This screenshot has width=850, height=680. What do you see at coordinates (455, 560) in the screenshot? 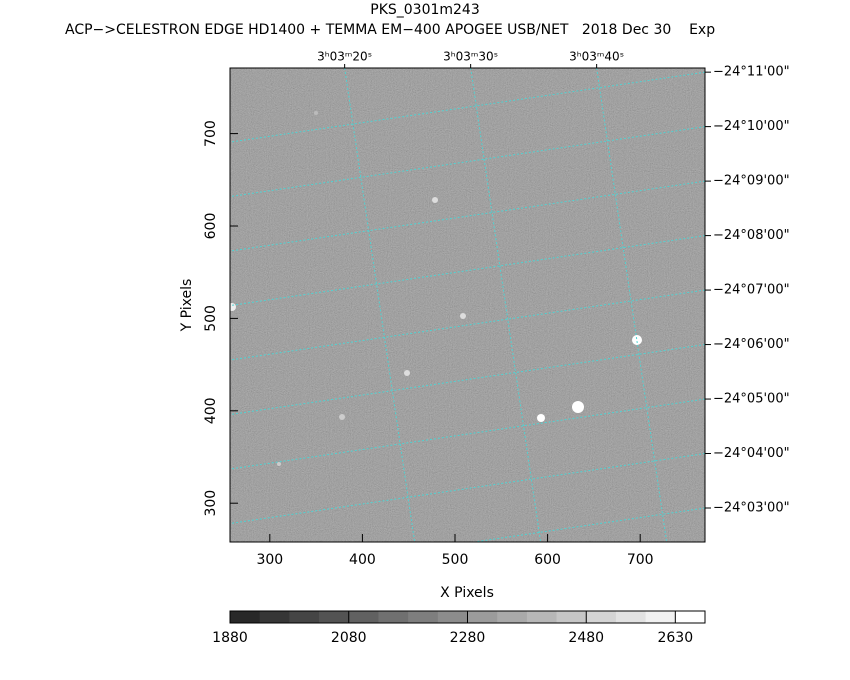
I see `x-tick-label: 500` at bounding box center [455, 560].